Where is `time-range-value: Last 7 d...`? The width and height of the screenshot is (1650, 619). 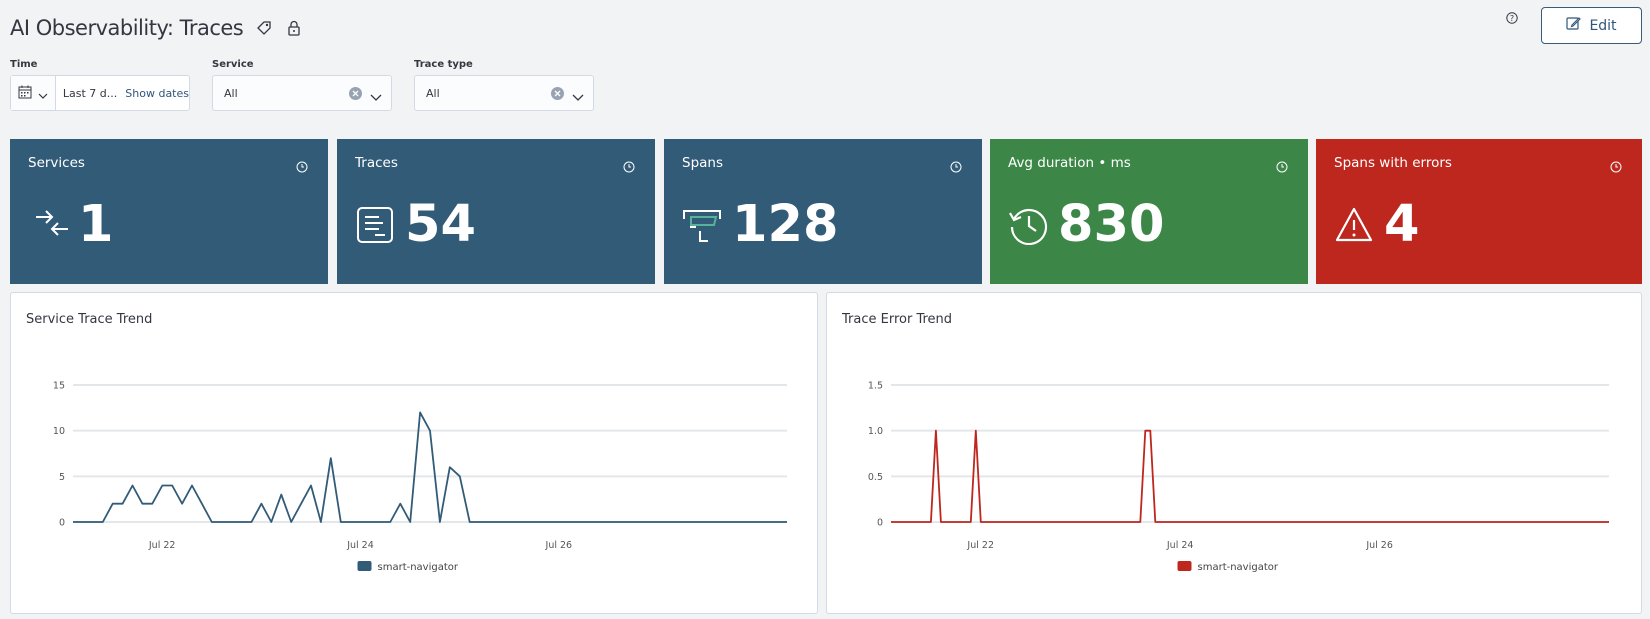 time-range-value: Last 7 d... is located at coordinates (90, 93).